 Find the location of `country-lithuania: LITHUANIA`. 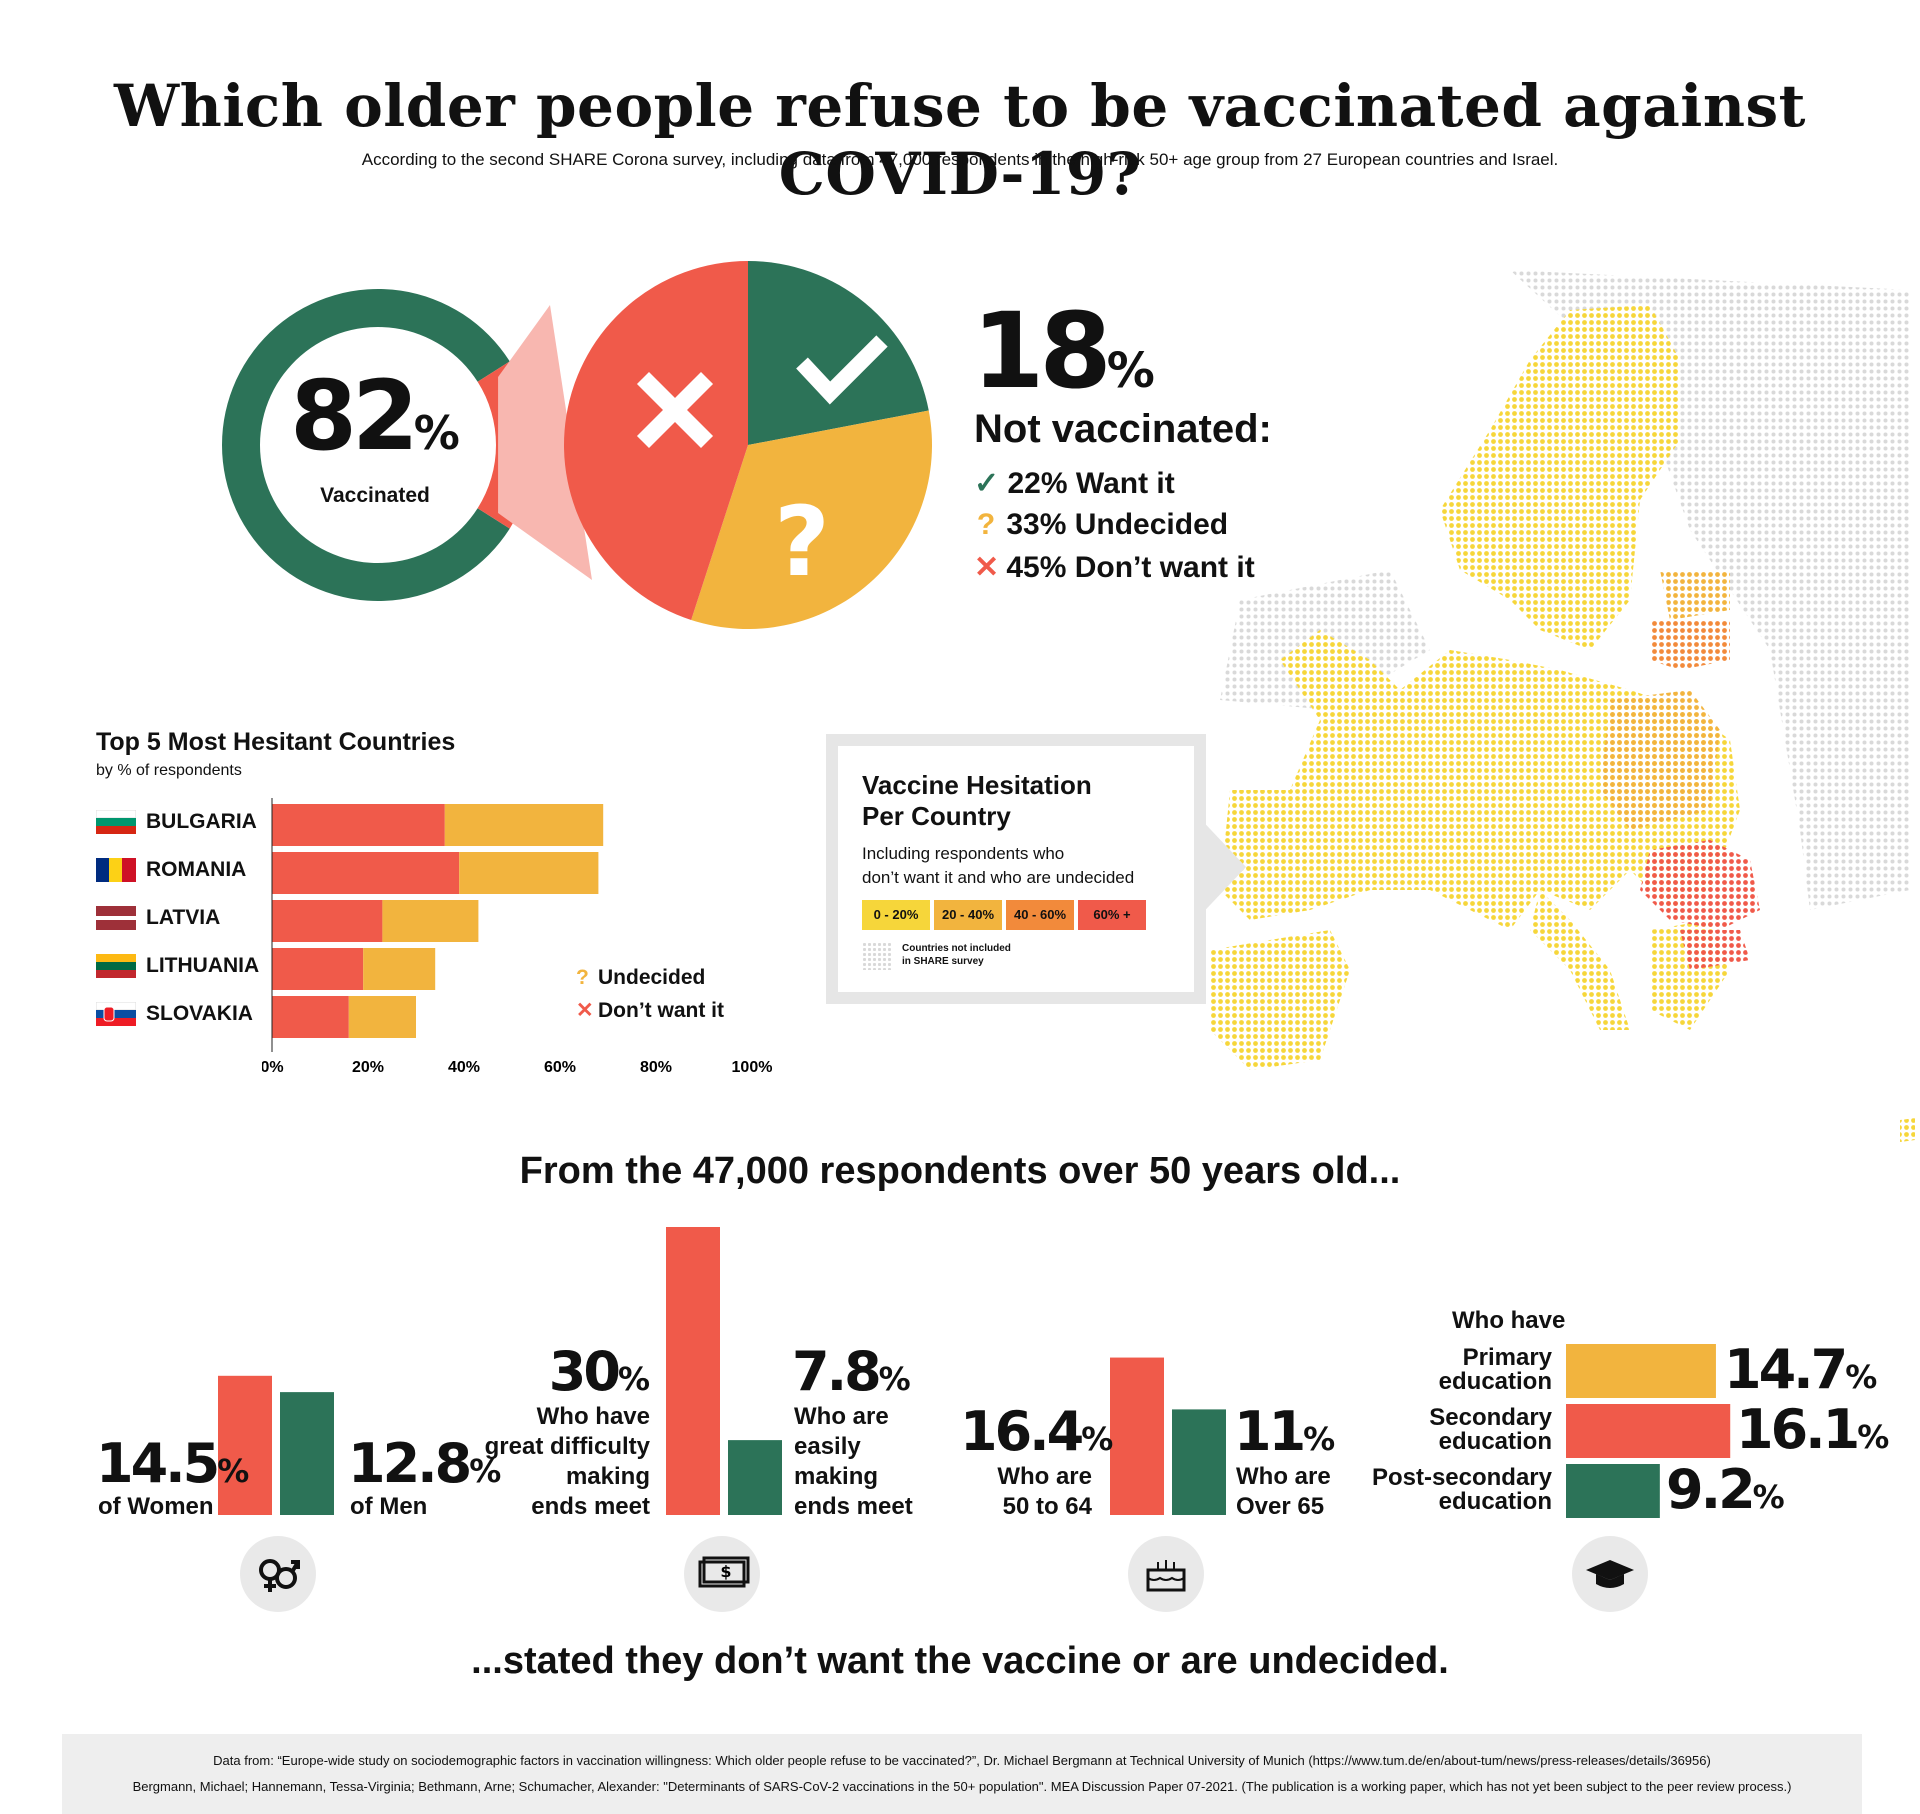

country-lithuania: LITHUANIA is located at coordinates (177, 968).